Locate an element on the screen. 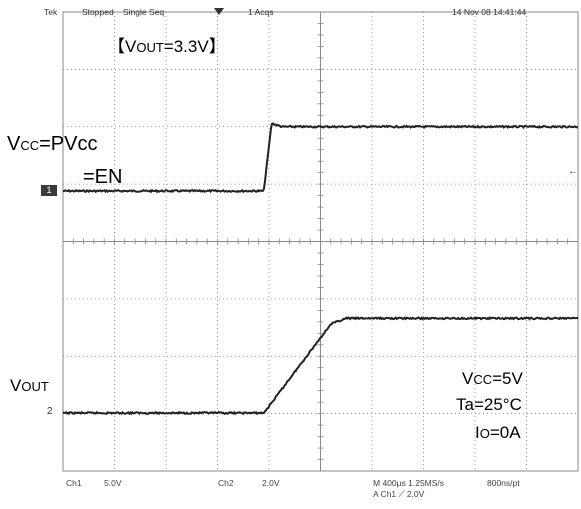 This screenshot has height=509, width=581. timebase-readout: M 400µs 1.25MS/s is located at coordinates (409, 483).